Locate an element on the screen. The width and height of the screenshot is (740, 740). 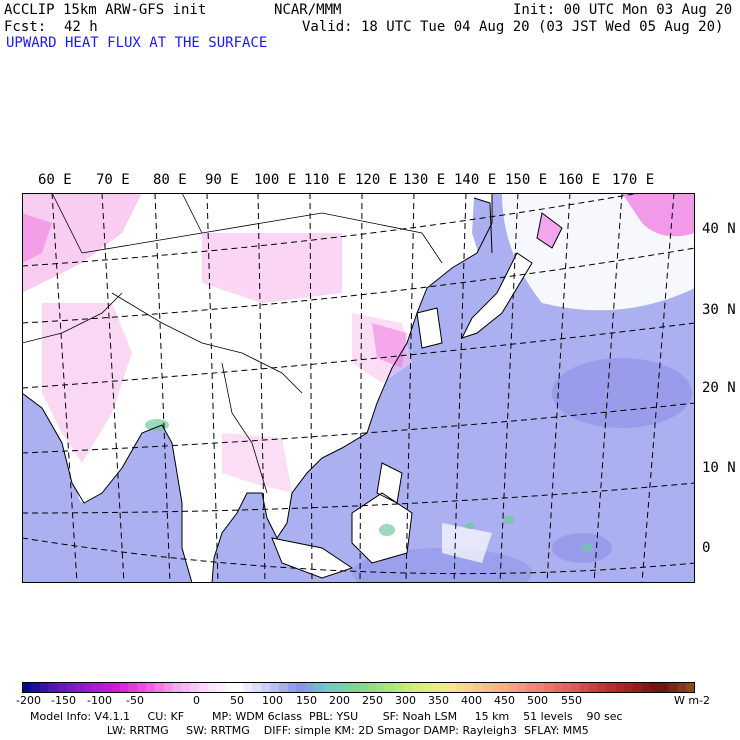
sri-lanka is located at coordinates (84, 493).